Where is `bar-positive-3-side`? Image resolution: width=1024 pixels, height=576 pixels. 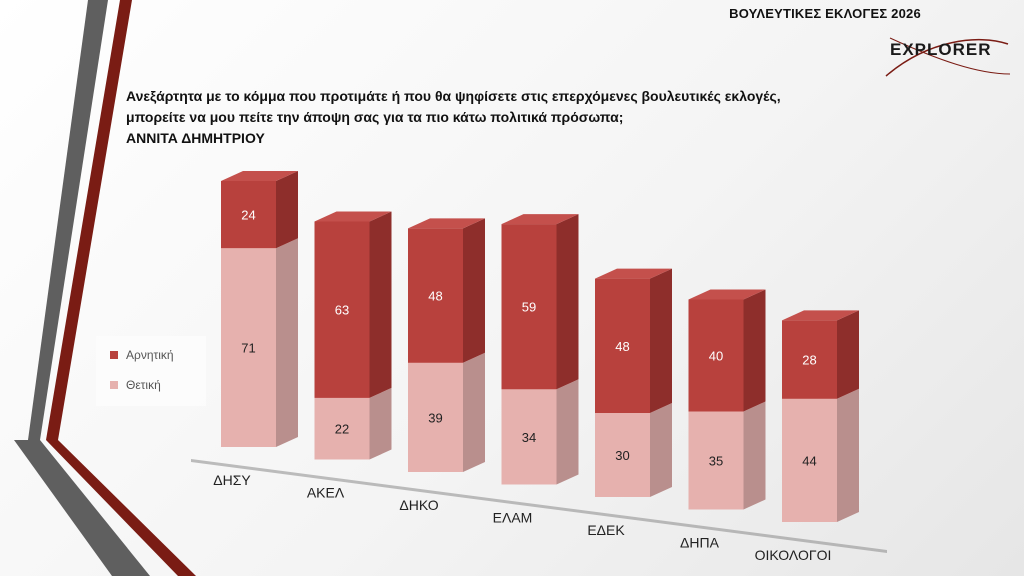
bar-positive-3-side is located at coordinates (567, 432).